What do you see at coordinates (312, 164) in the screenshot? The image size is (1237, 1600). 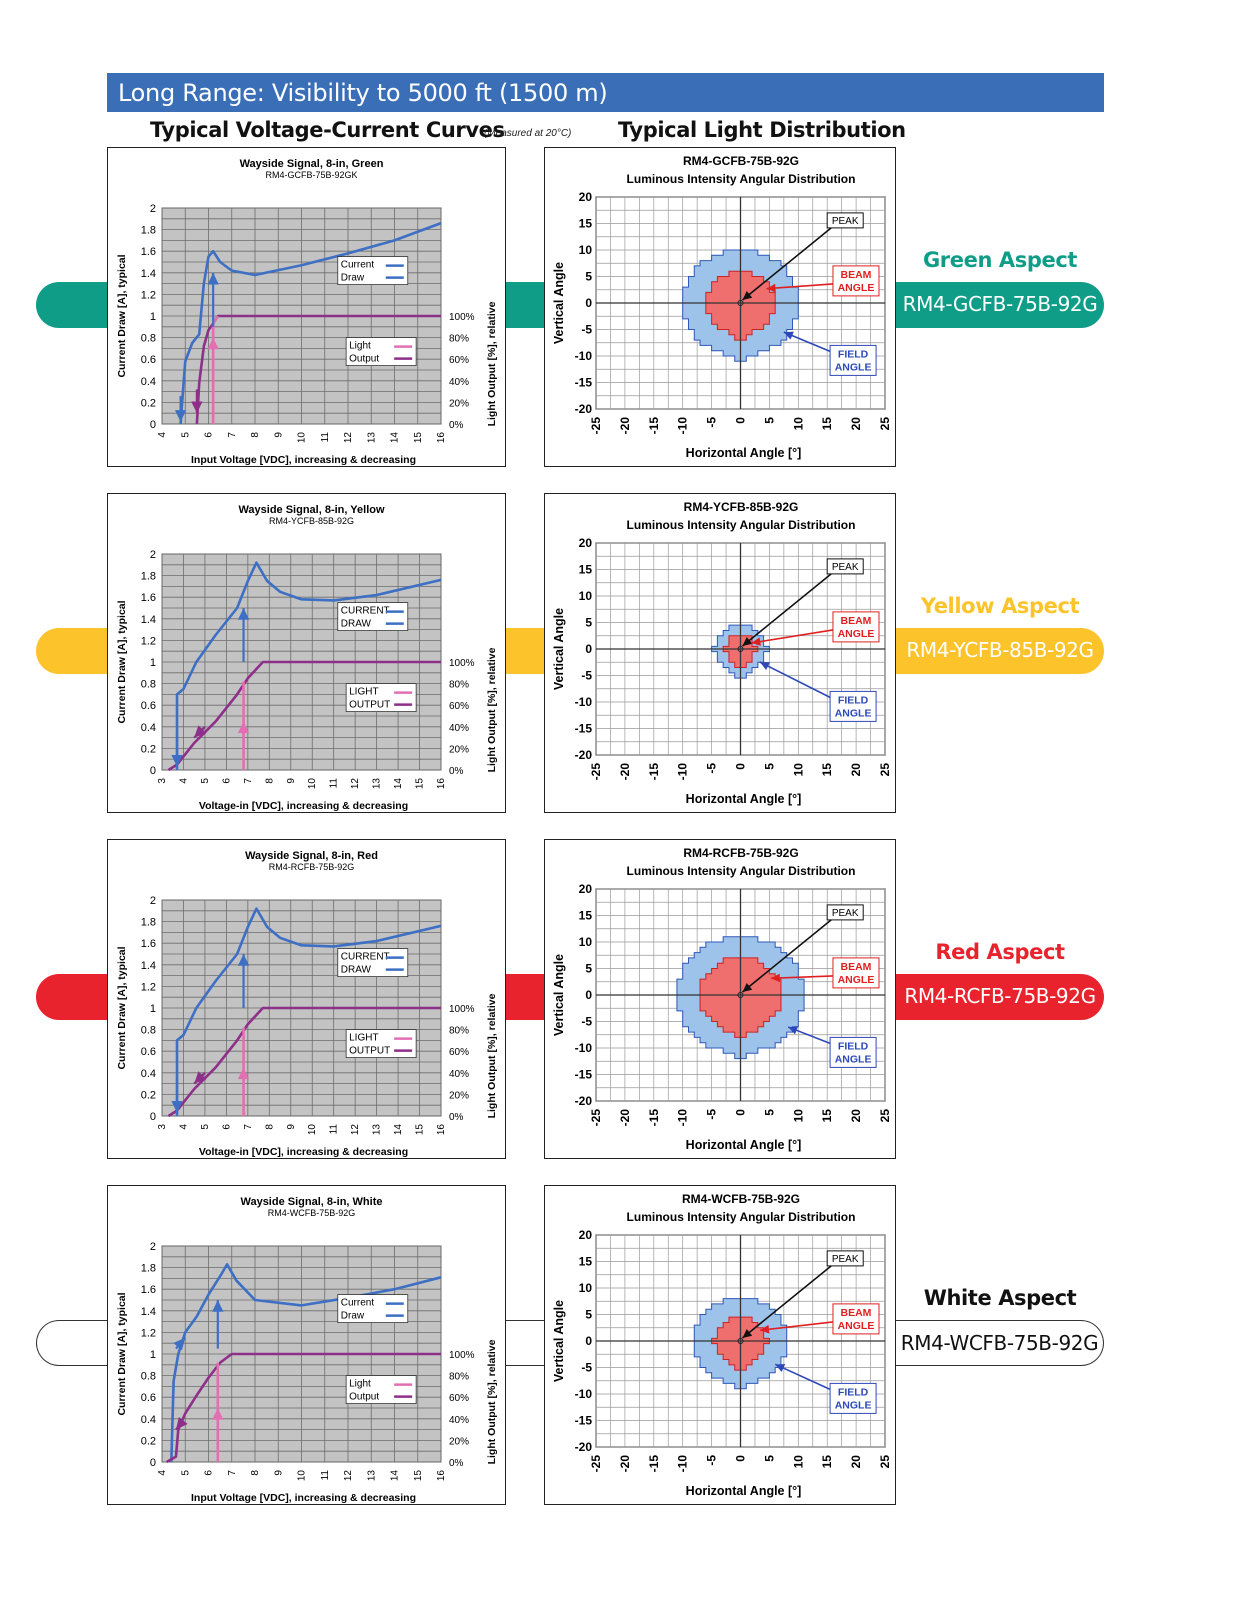 I see `chart-title: Wayside Signal, 8-in, Green` at bounding box center [312, 164].